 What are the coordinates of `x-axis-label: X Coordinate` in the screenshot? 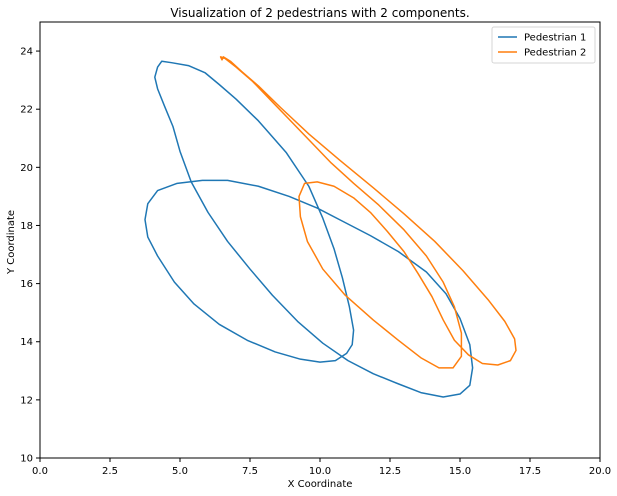 It's located at (320, 484).